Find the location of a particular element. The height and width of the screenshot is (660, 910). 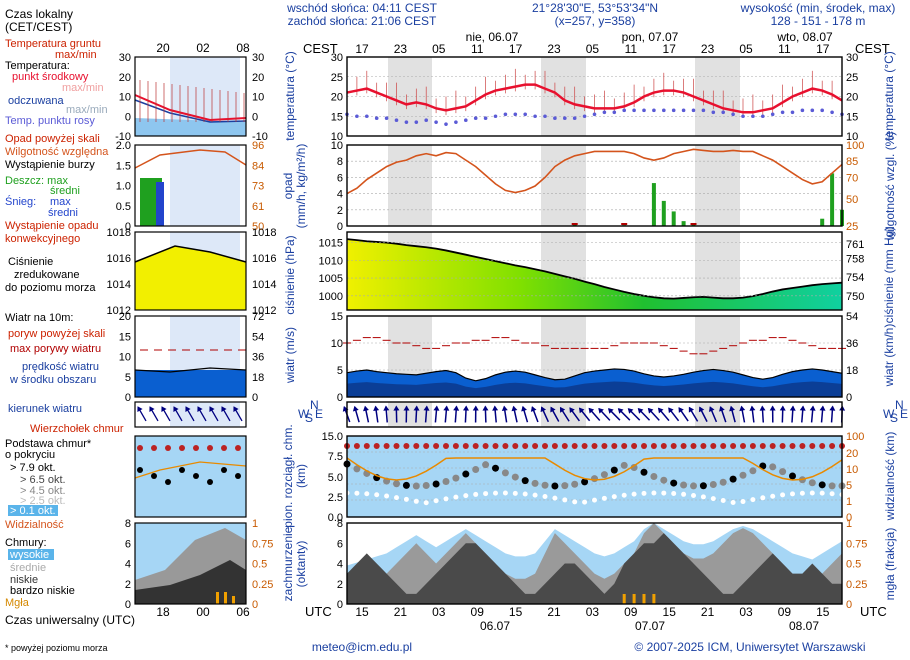

legend-local-tick: 20 is located at coordinates (163, 48).